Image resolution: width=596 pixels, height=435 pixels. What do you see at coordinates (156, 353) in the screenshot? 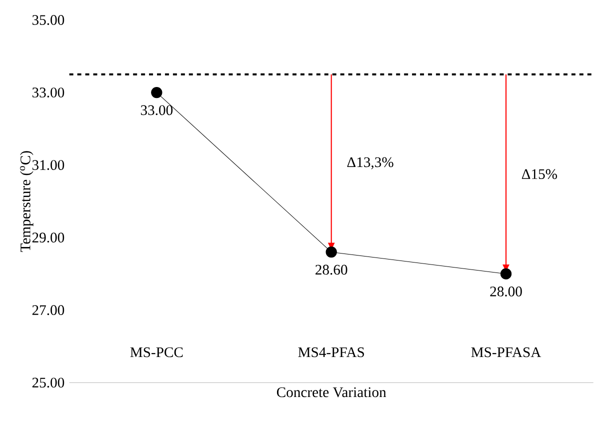
I see `x-tick-label: MS-PCC` at bounding box center [156, 353].